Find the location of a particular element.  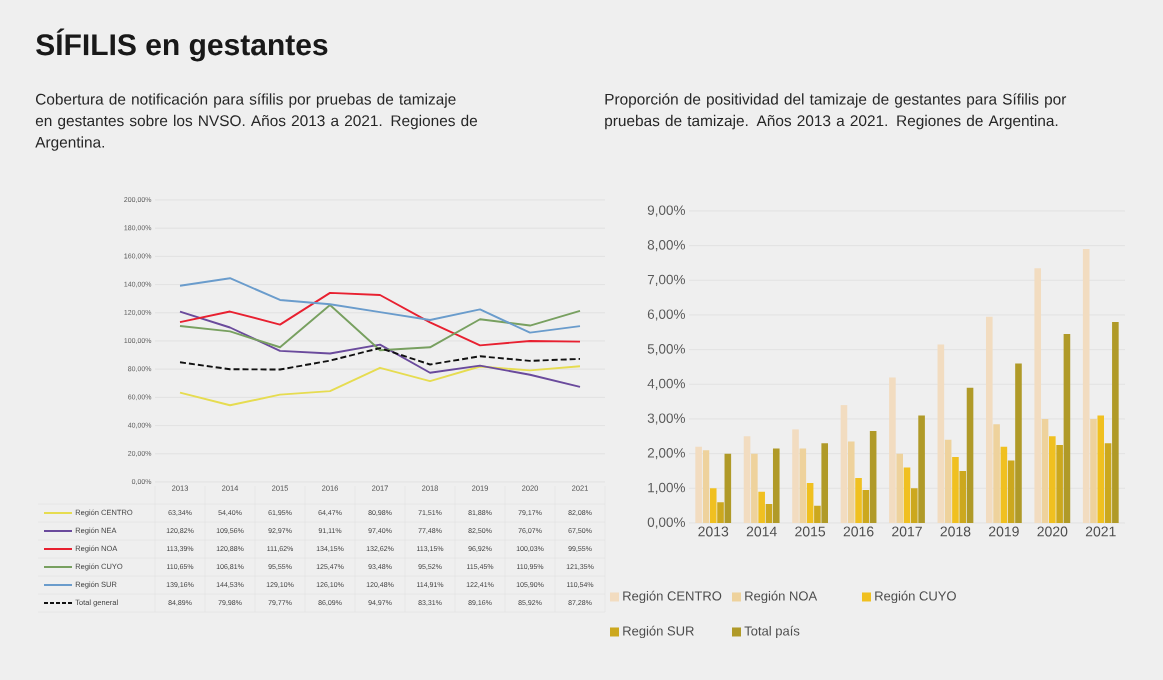

y-tick-label: 7,00% is located at coordinates (666, 280).